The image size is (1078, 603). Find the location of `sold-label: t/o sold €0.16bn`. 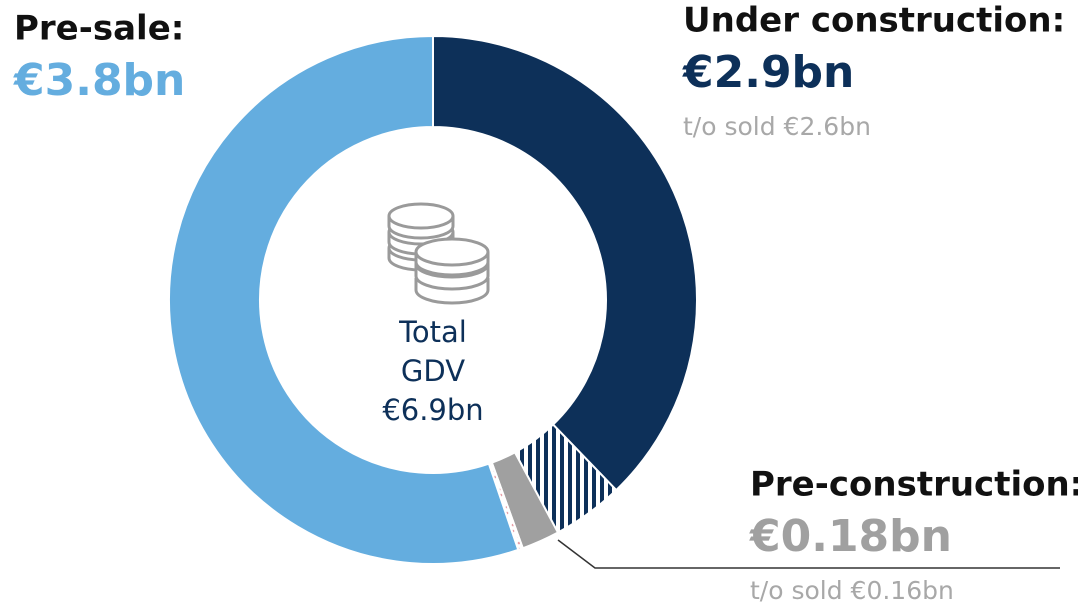

sold-label: t/o sold €0.16bn is located at coordinates (852, 589).